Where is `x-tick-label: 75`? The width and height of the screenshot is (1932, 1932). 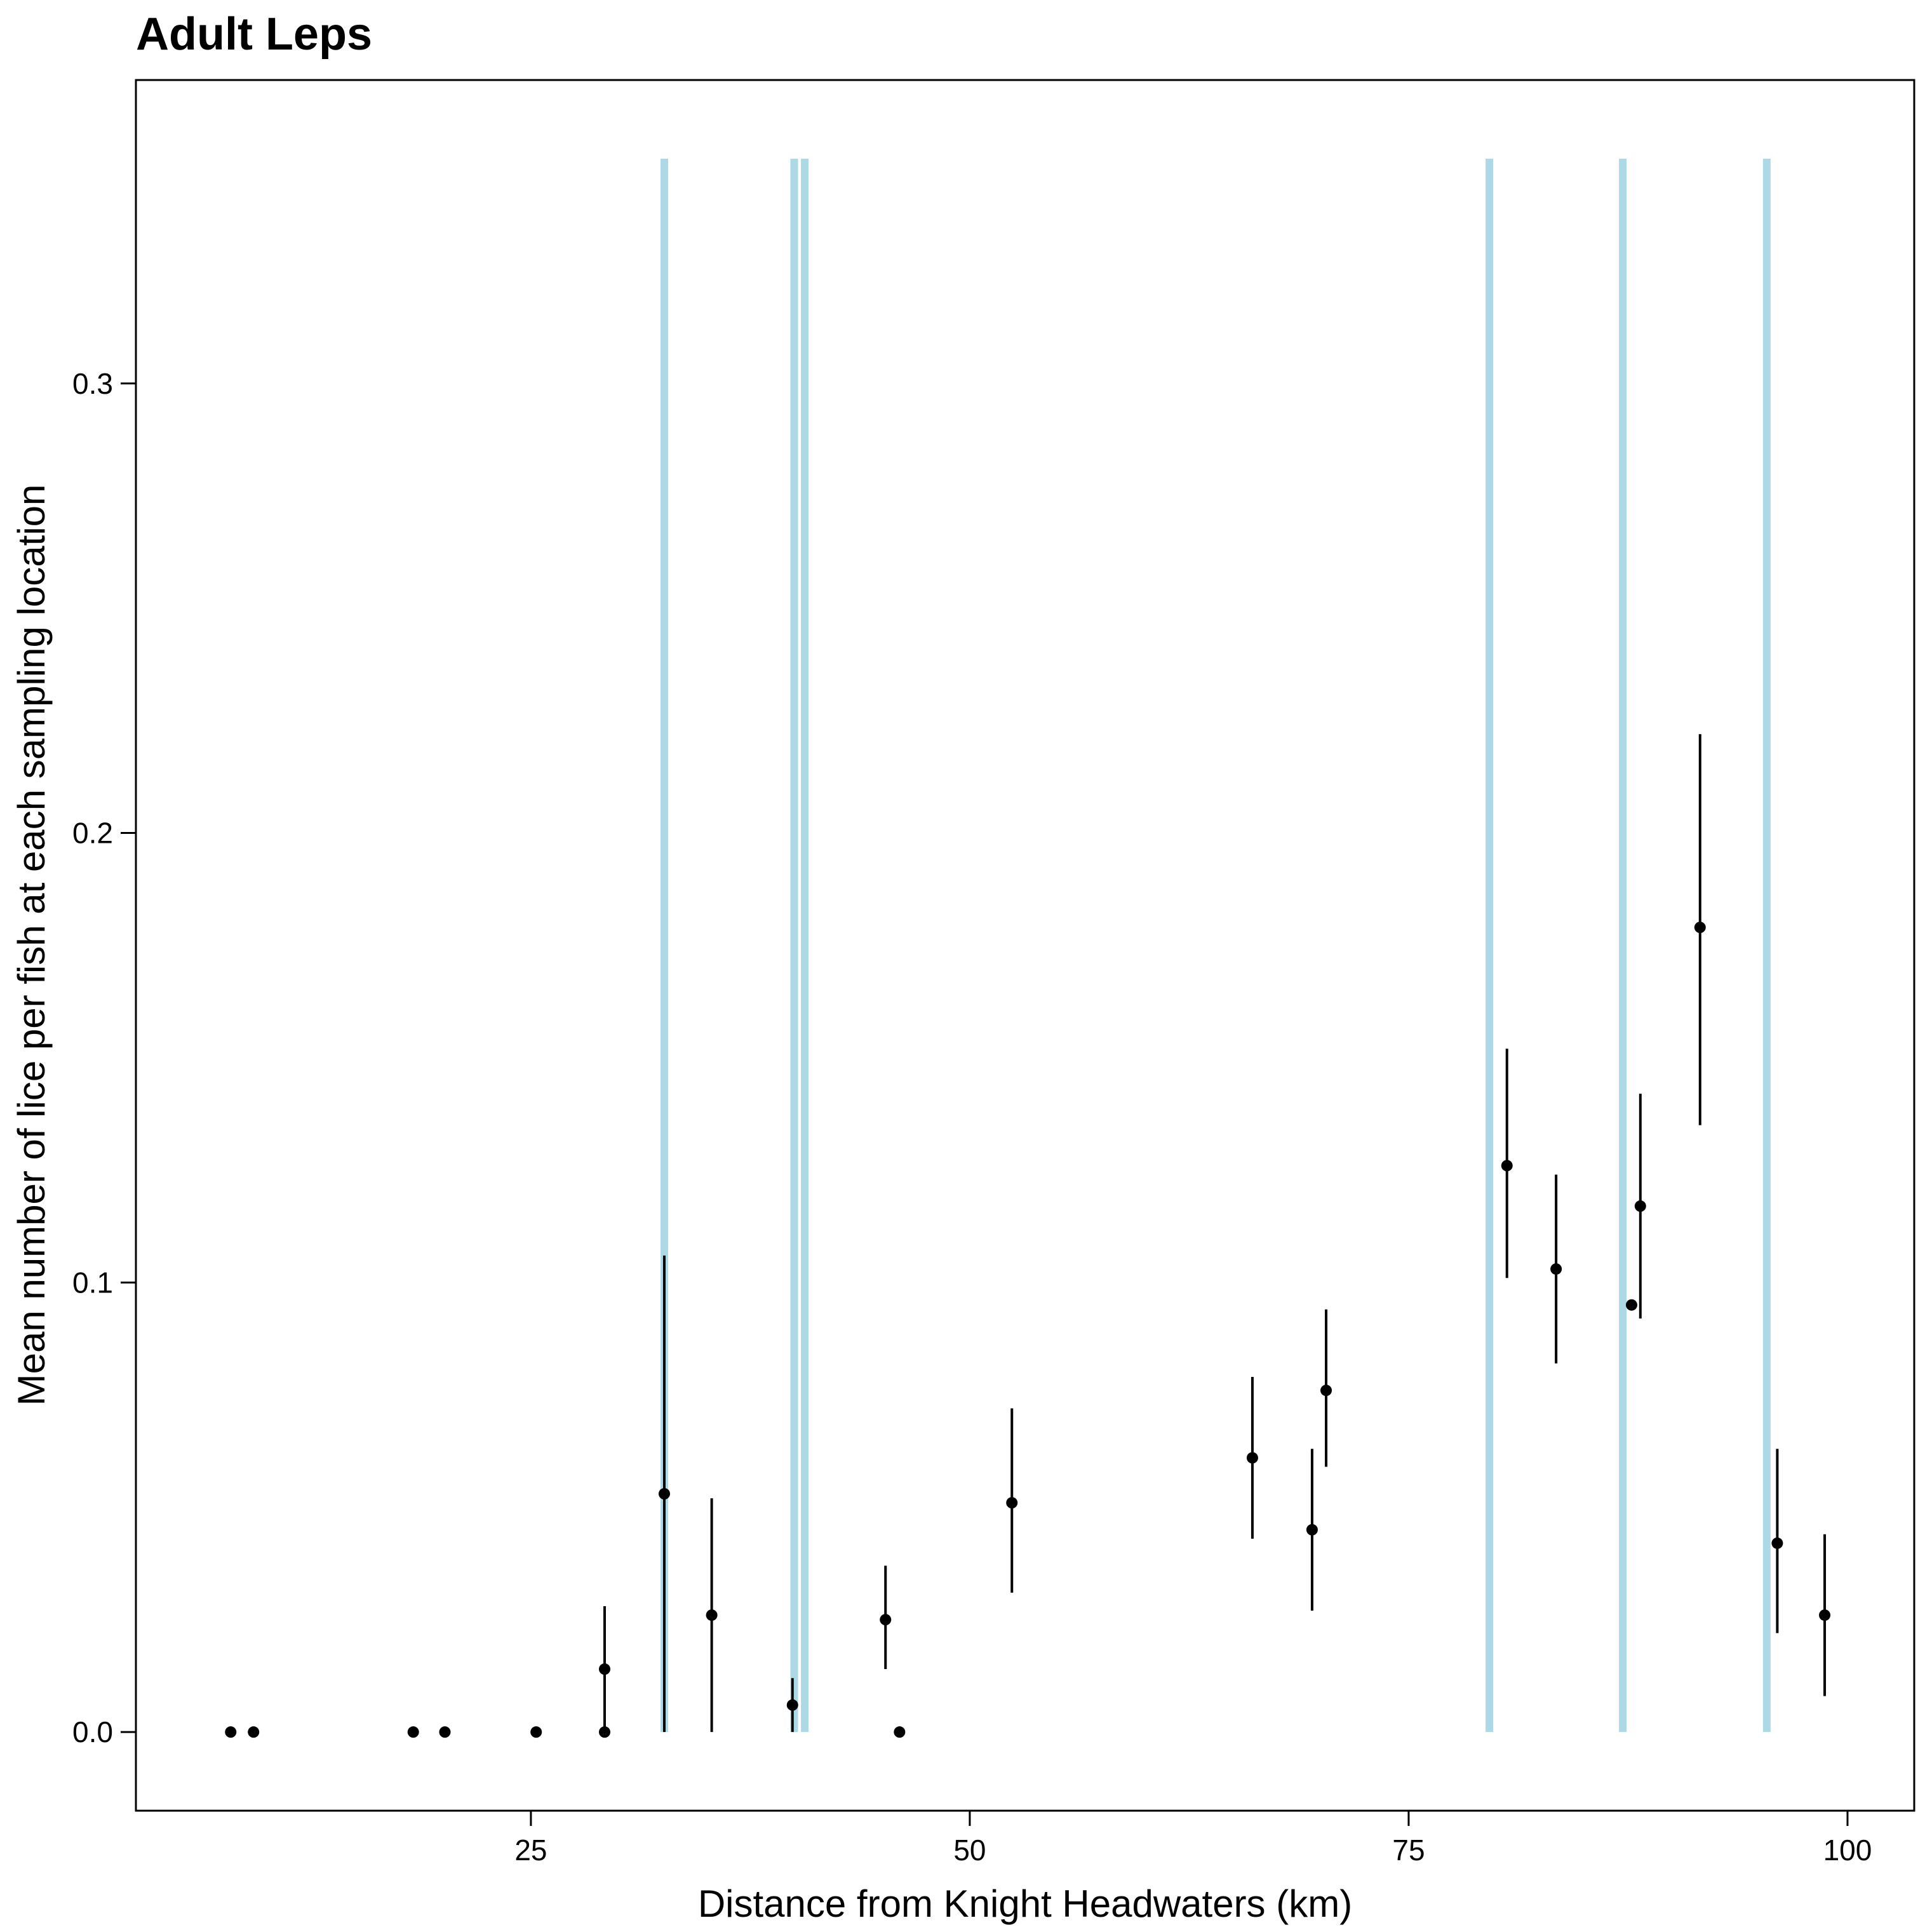
x-tick-label: 75 is located at coordinates (1408, 1850).